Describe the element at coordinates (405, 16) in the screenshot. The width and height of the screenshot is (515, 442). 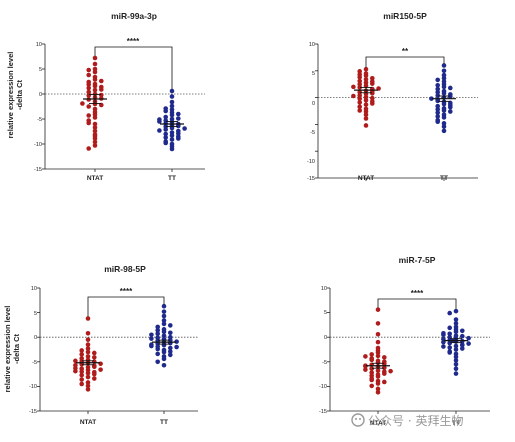
I see `chart-title: miR150-5P` at that location.